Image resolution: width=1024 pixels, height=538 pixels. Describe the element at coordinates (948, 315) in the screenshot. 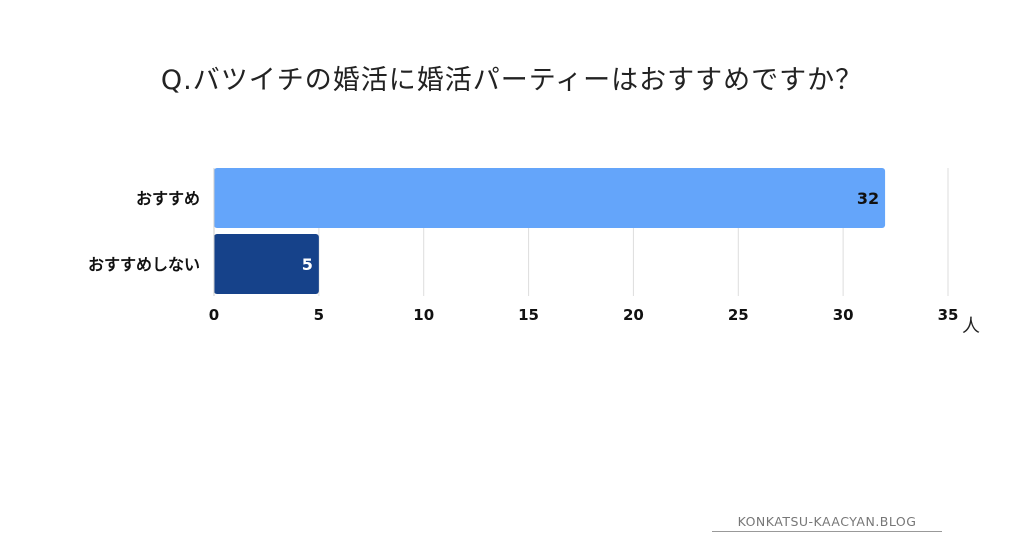

I see `x-tick-label: 35` at that location.